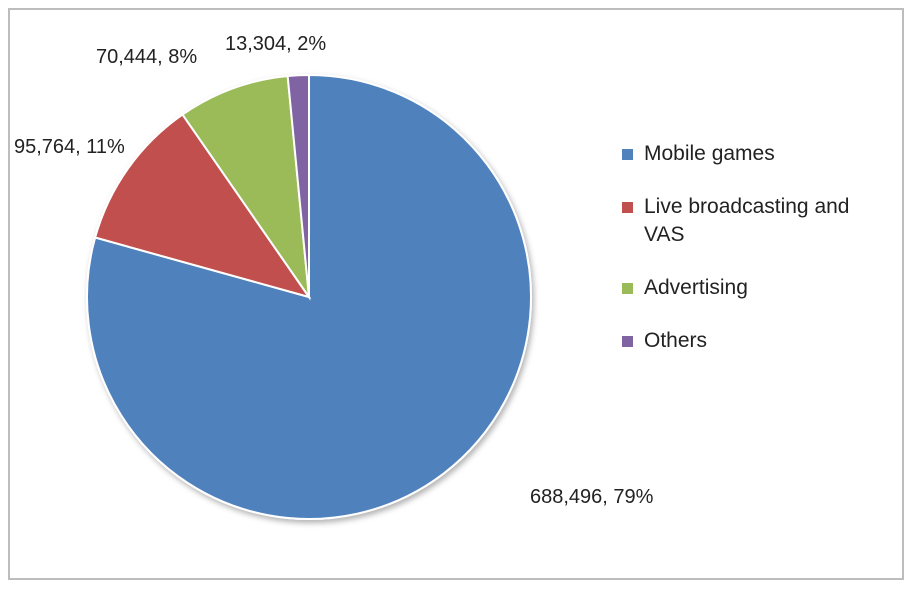  I want to click on legend-label: Others, so click(676, 340).